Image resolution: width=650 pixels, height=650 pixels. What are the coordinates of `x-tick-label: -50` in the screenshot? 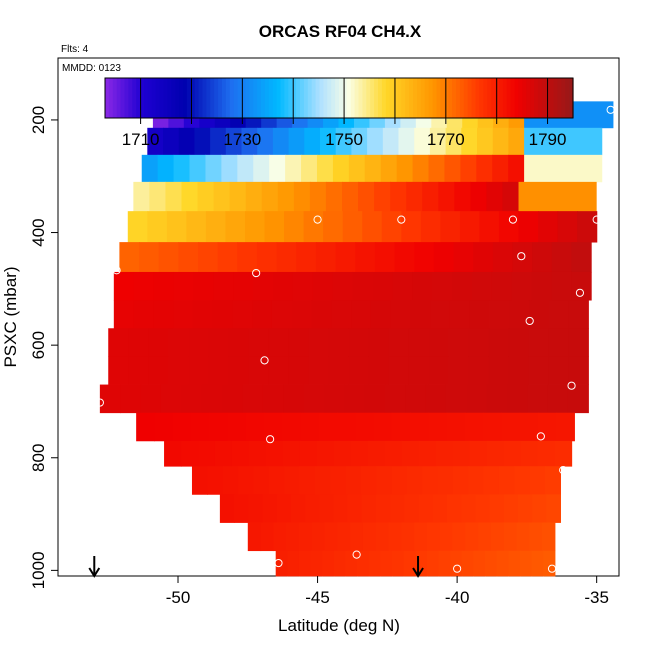 It's located at (178, 597).